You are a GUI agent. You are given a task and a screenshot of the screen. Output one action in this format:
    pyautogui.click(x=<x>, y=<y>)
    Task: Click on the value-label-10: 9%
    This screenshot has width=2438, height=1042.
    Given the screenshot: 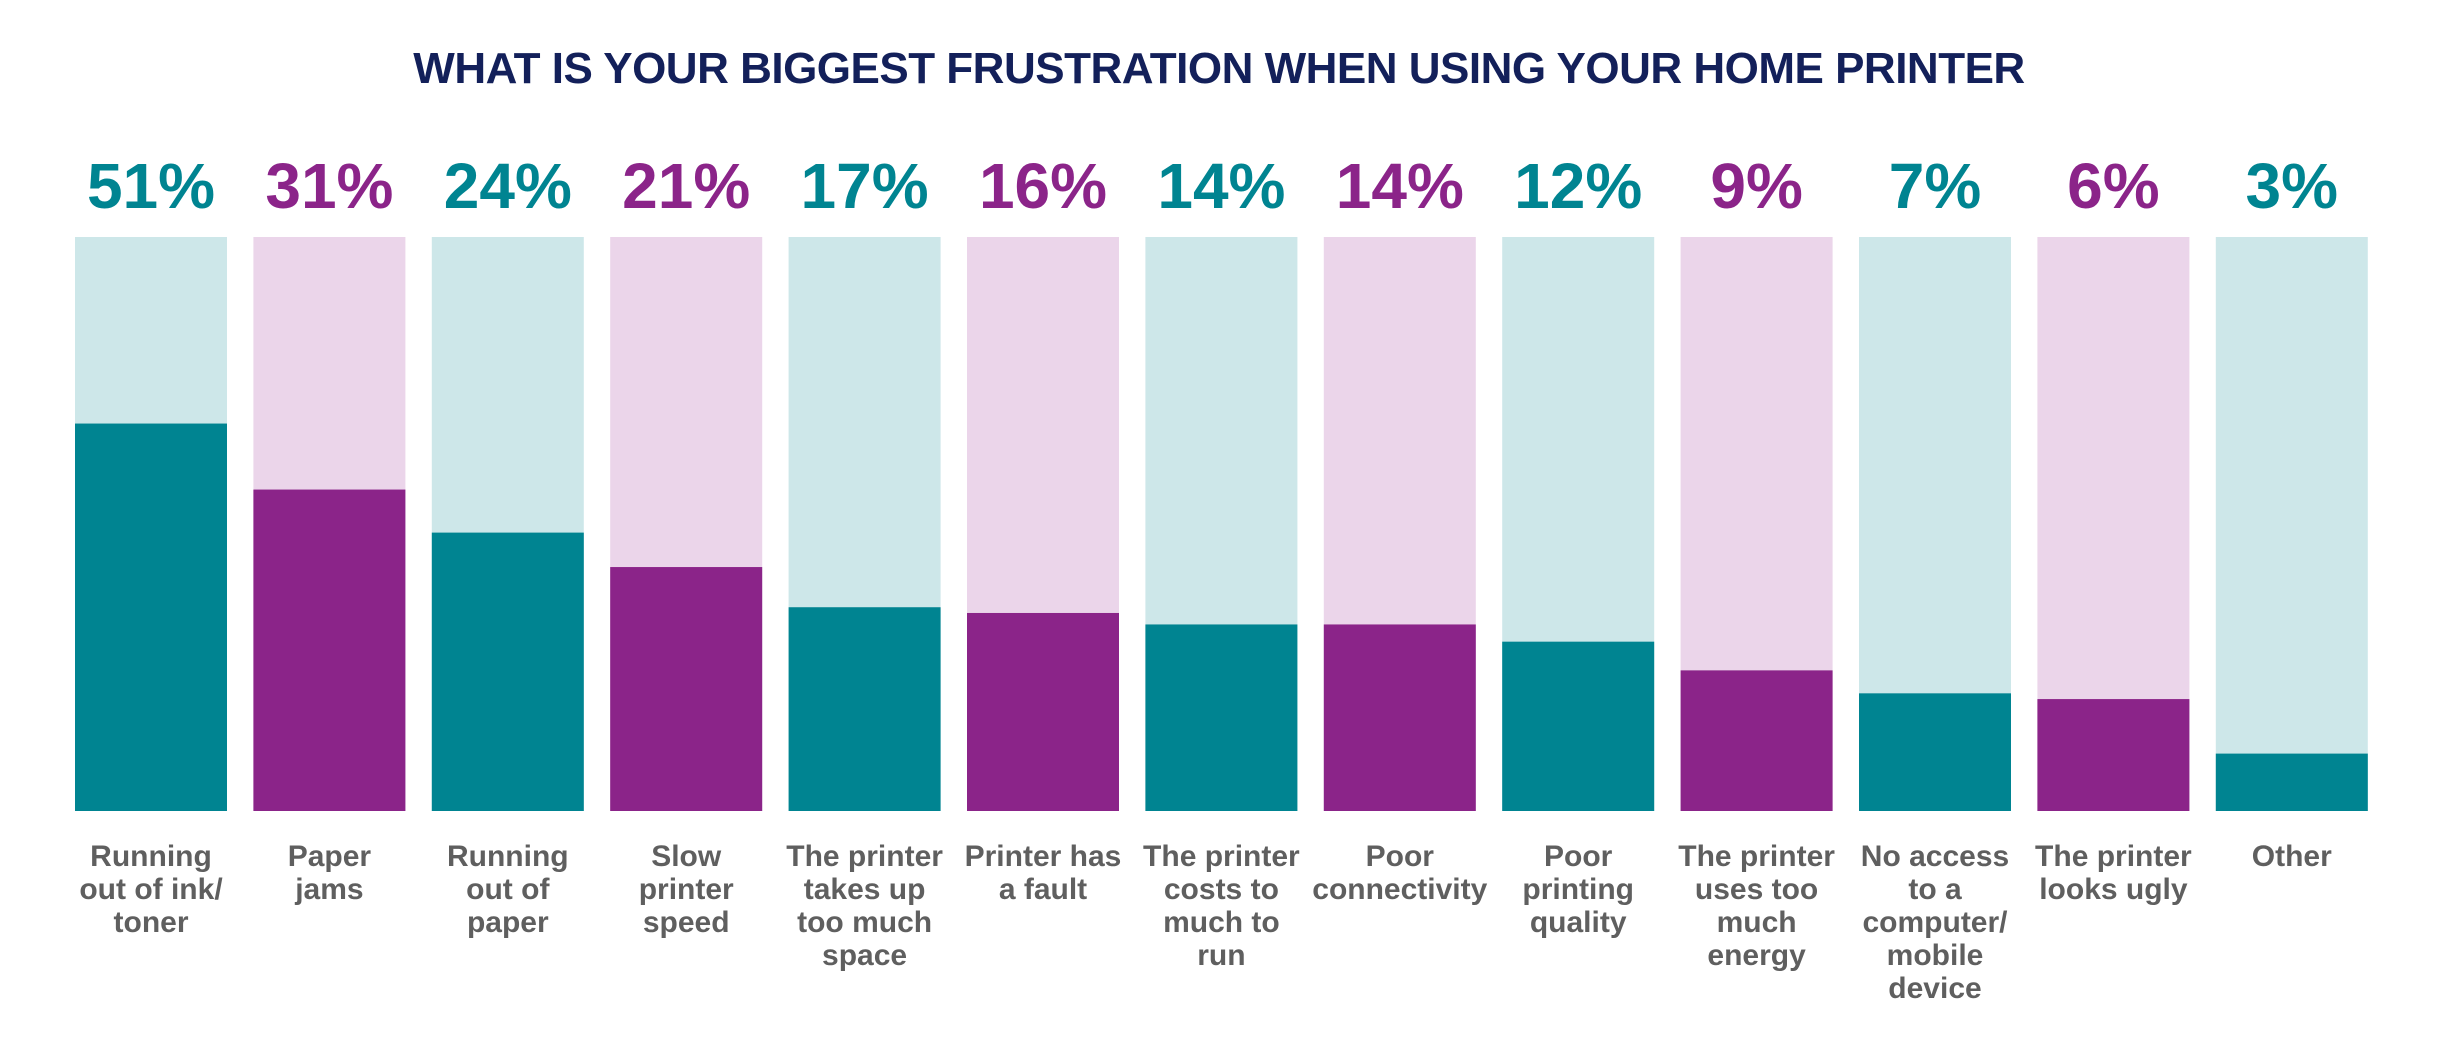 What is the action you would take?
    pyautogui.click(x=1756, y=186)
    